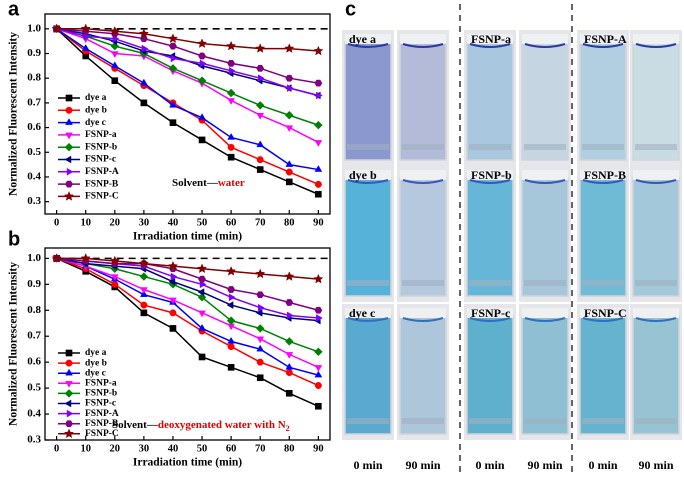  Describe the element at coordinates (85, 222) in the screenshot. I see `x-tick-label: 10` at that location.